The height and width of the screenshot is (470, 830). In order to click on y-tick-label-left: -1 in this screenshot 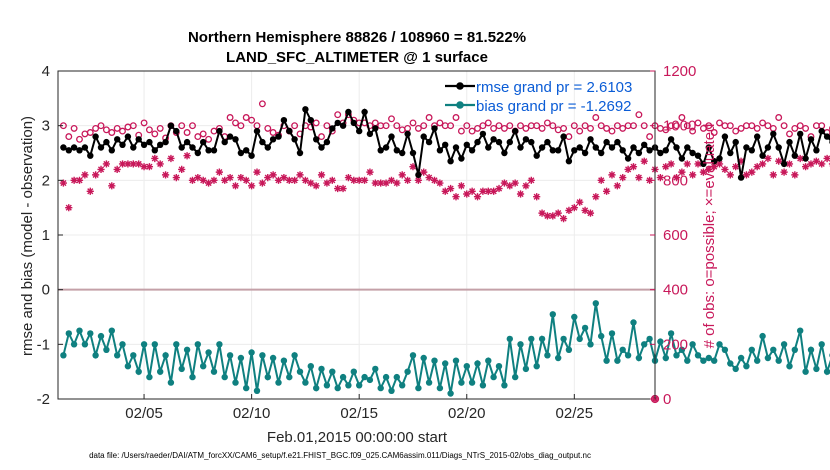, I will do `click(43, 344)`.